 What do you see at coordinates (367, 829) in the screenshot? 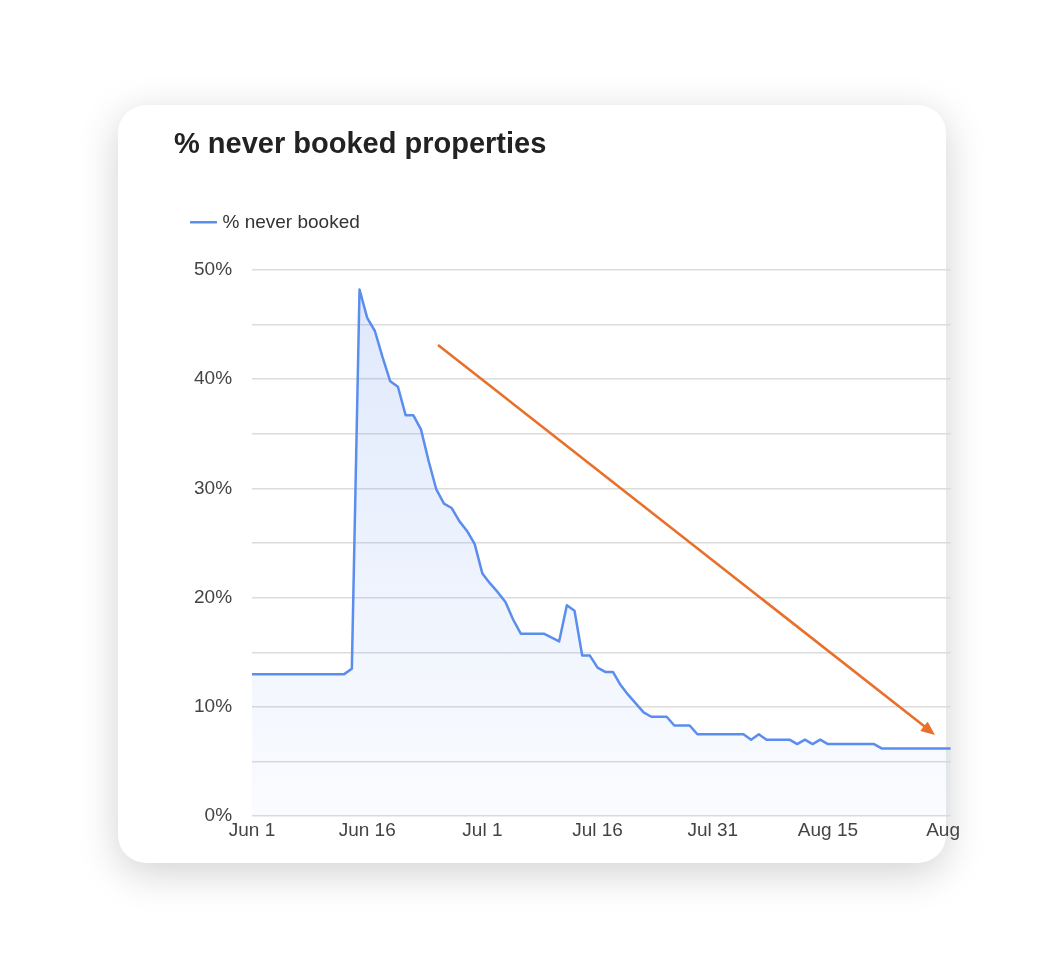
I see `x-tick-label: Jun 16` at bounding box center [367, 829].